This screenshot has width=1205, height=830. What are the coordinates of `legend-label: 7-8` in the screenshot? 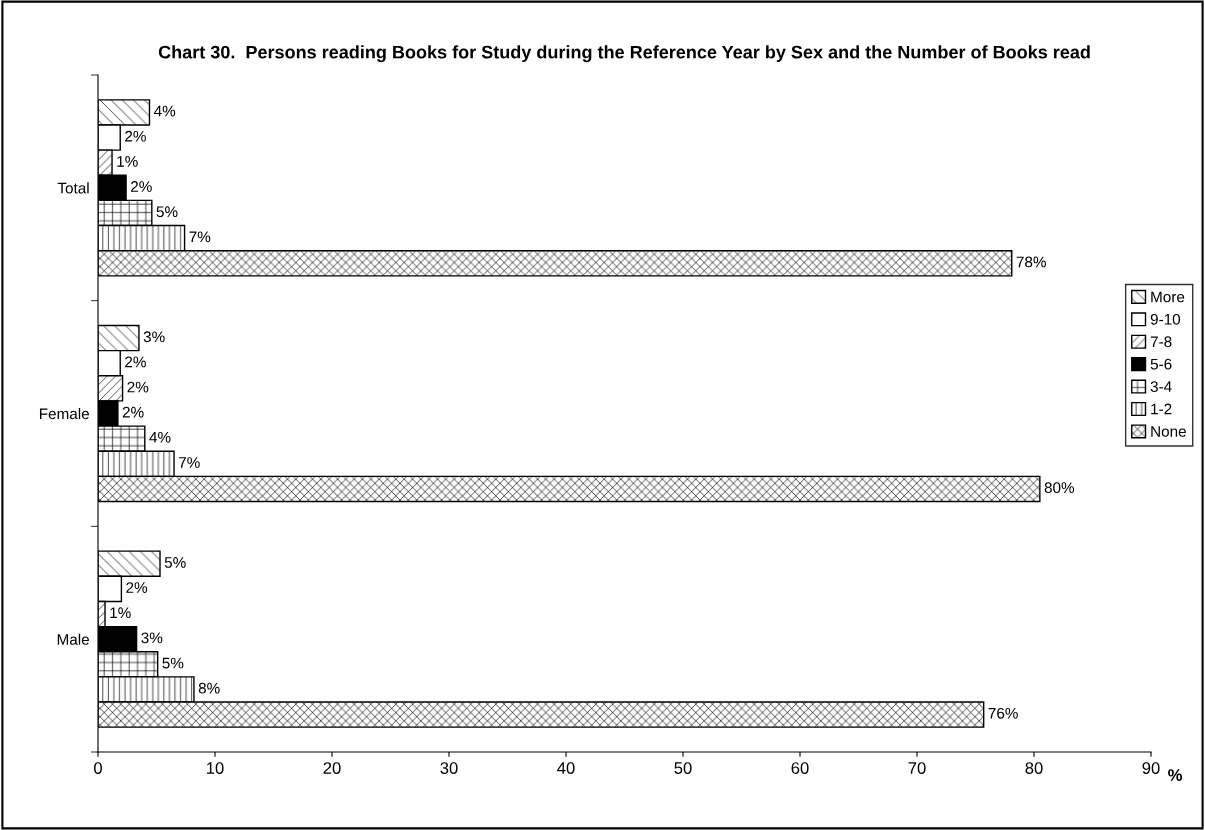 It's located at (1161, 342).